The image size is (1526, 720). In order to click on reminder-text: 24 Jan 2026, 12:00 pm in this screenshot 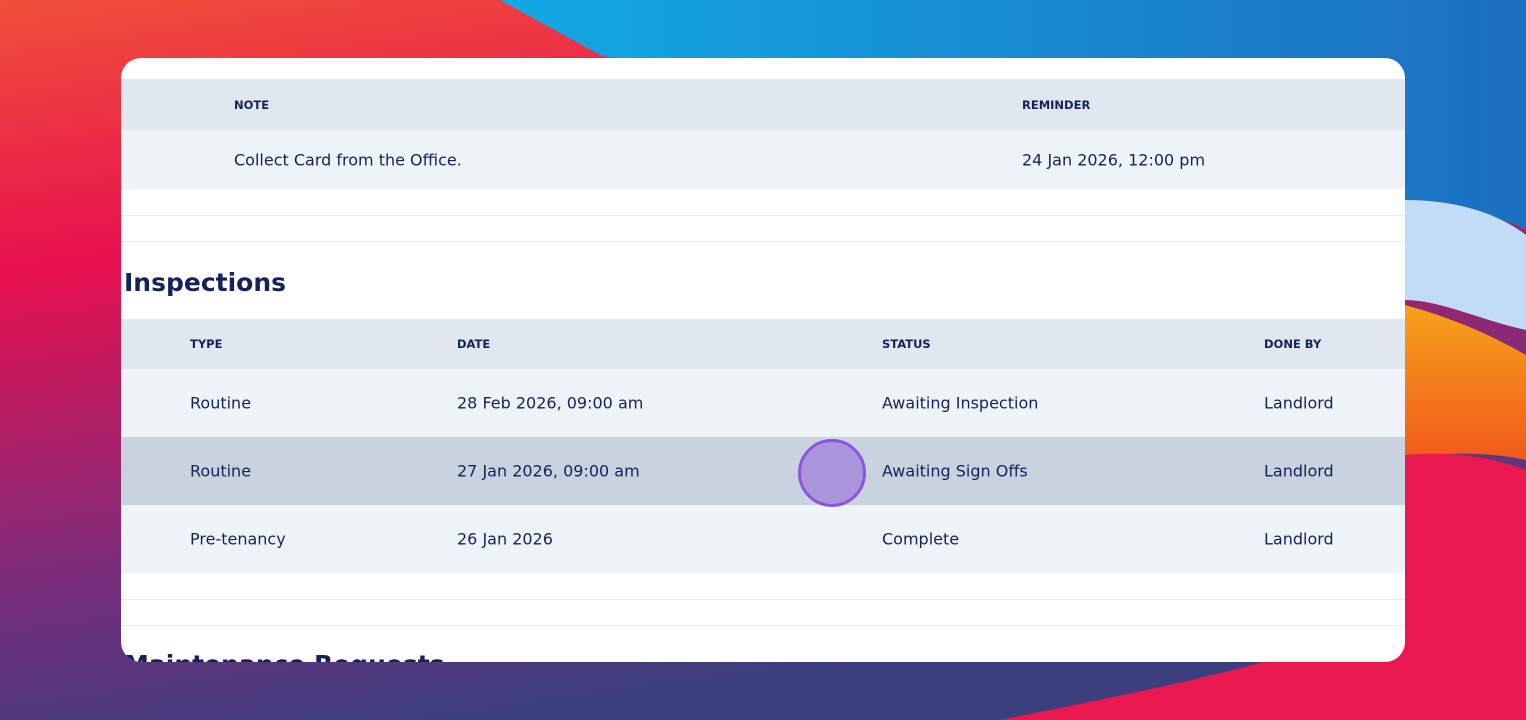, I will do `click(1114, 159)`.